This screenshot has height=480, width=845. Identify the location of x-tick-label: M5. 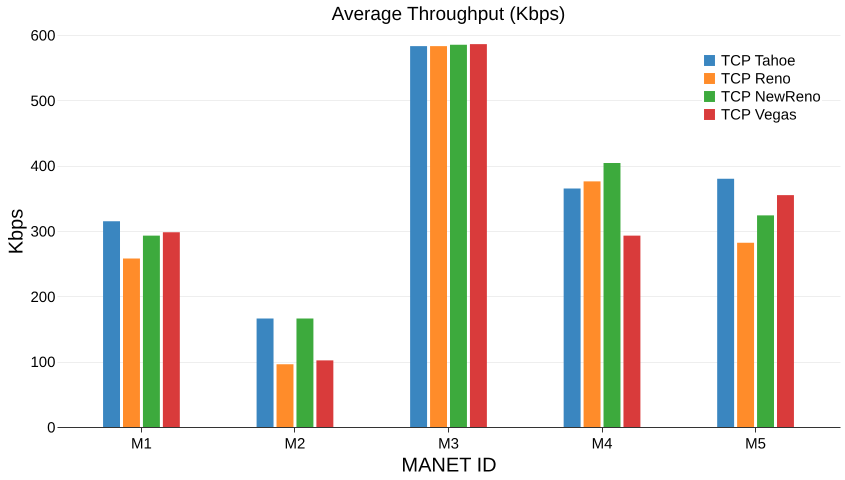
(755, 444).